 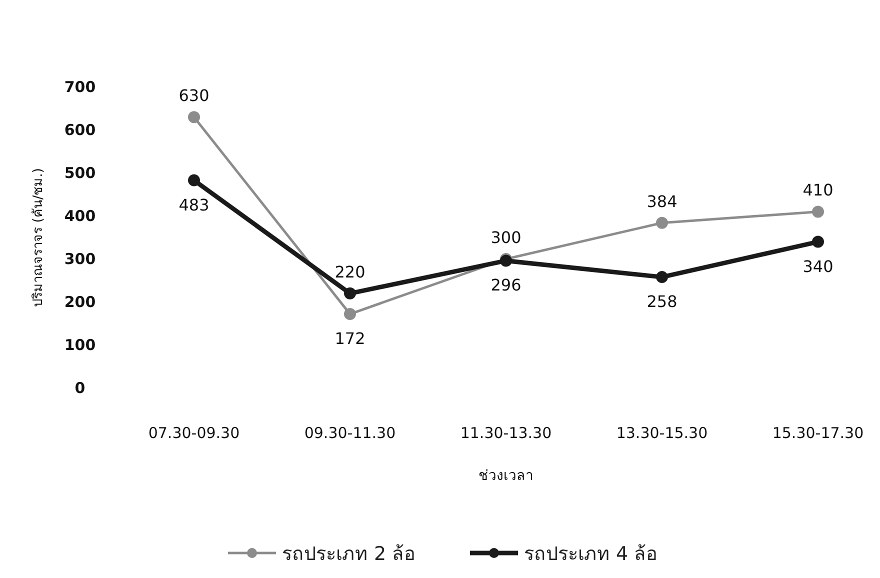 I want to click on data-label: 296, so click(x=506, y=285).